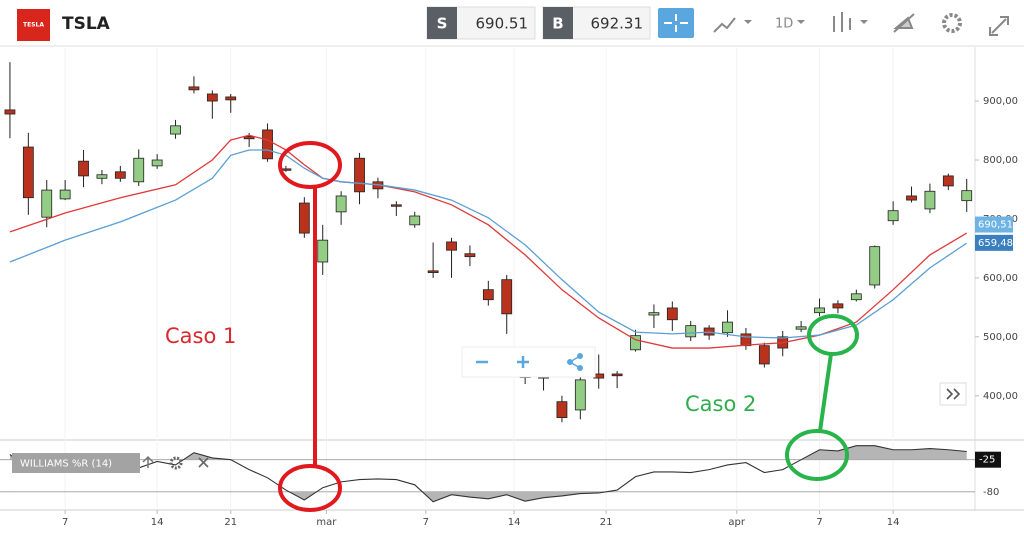 This screenshot has width=1024, height=539. I want to click on crosshair-icon, so click(676, 23).